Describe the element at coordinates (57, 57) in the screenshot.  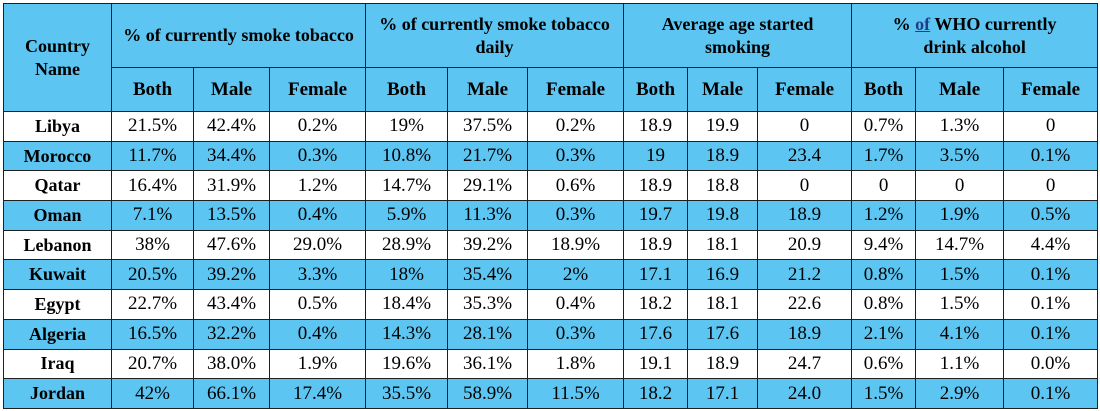
I see `country-name-header: Country Name` at that location.